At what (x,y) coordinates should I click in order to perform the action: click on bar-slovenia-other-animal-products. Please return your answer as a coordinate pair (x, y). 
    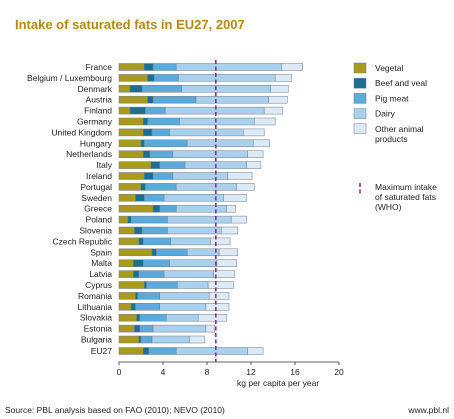
    Looking at the image, I should click on (230, 230).